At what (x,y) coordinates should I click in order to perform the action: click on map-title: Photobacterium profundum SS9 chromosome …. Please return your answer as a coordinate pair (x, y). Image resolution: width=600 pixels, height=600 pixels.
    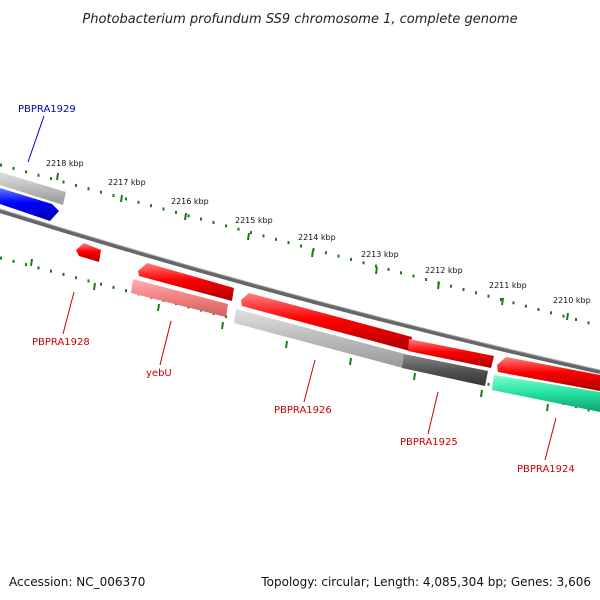
    Looking at the image, I should click on (299, 19).